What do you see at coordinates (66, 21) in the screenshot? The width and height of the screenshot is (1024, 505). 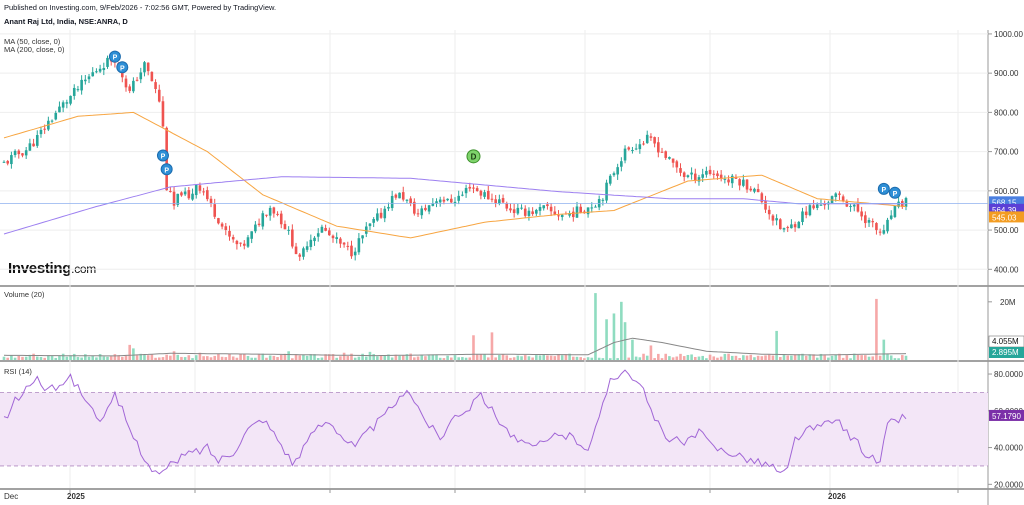 I see `symbol-title: Anant Raj Ltd, India, NSE:ANRA, D` at bounding box center [66, 21].